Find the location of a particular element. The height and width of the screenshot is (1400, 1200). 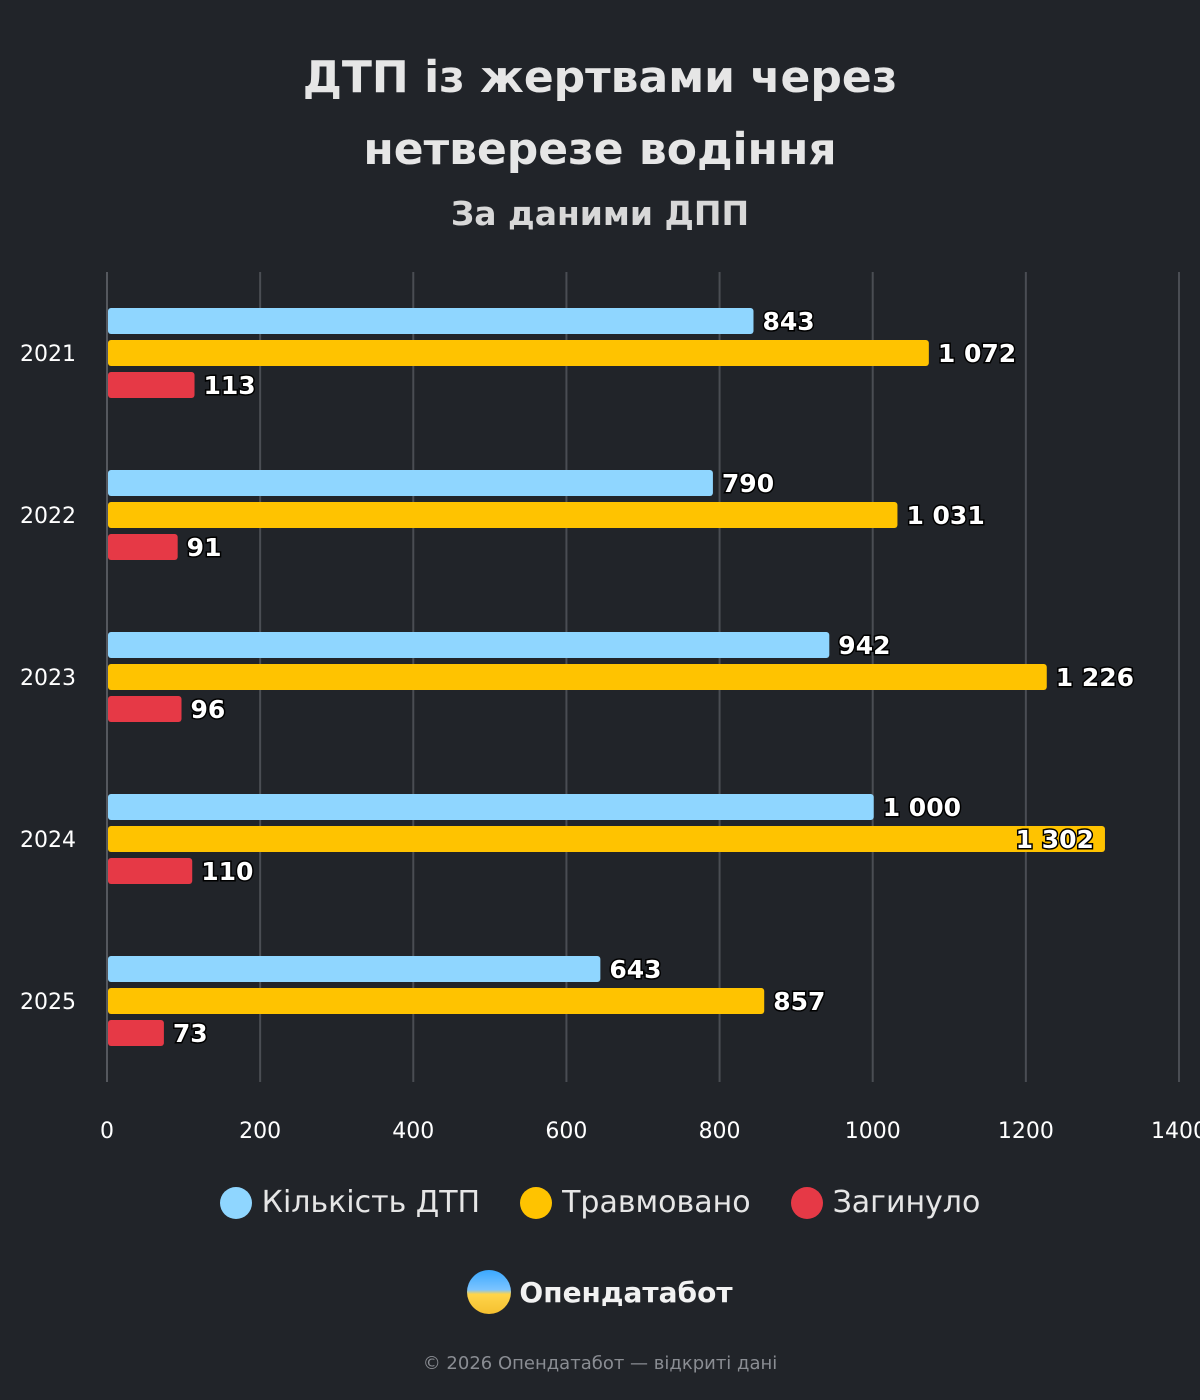

logo-icon is located at coordinates (489, 1292).